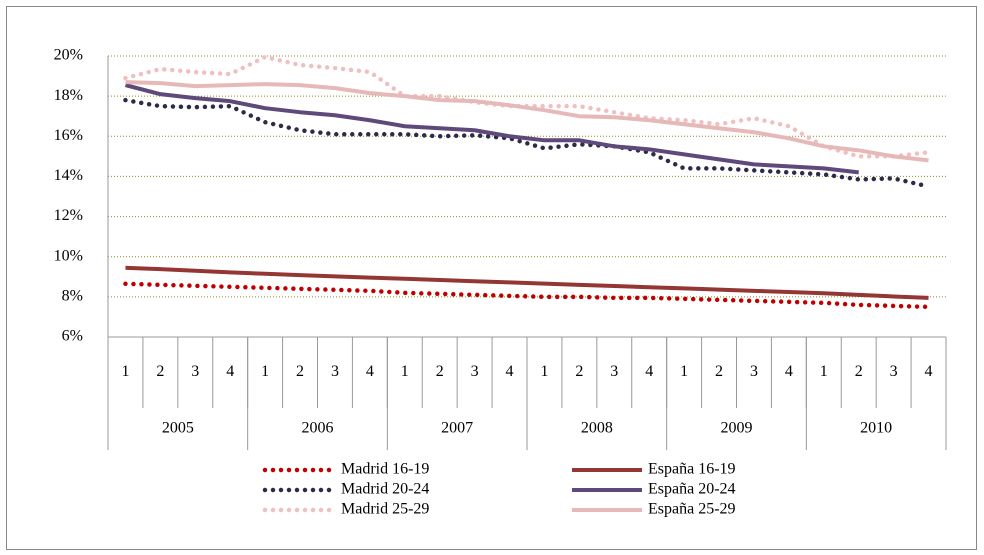 This screenshot has width=984, height=555. Describe the element at coordinates (385, 509) in the screenshot. I see `legend-label: Madrid 25-29` at that location.